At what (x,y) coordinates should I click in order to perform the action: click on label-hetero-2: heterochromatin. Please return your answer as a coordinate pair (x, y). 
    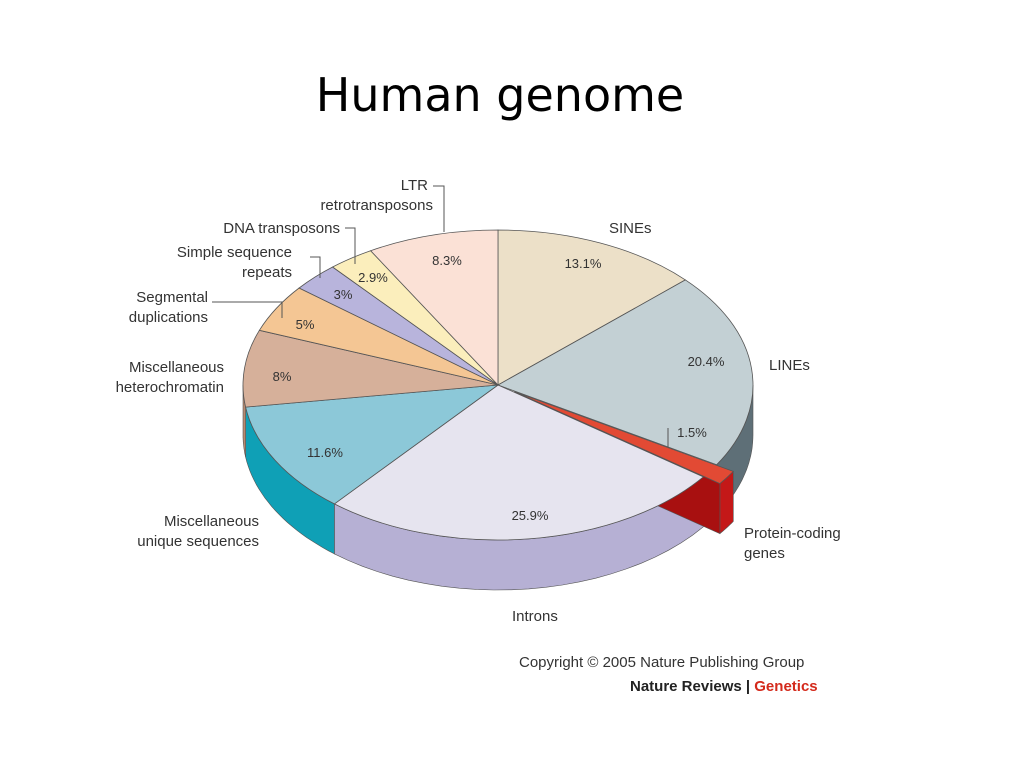
    Looking at the image, I should click on (170, 387).